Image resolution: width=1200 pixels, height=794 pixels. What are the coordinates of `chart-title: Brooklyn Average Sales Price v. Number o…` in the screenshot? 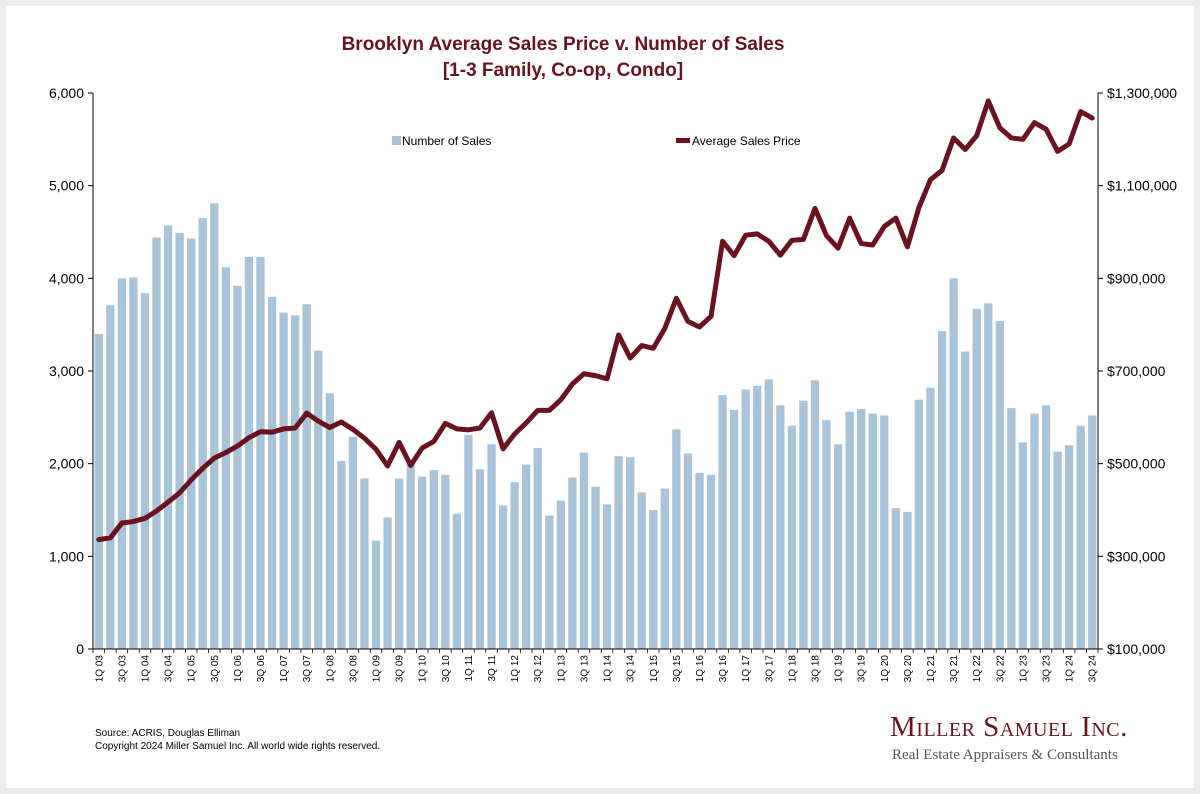 It's located at (563, 44).